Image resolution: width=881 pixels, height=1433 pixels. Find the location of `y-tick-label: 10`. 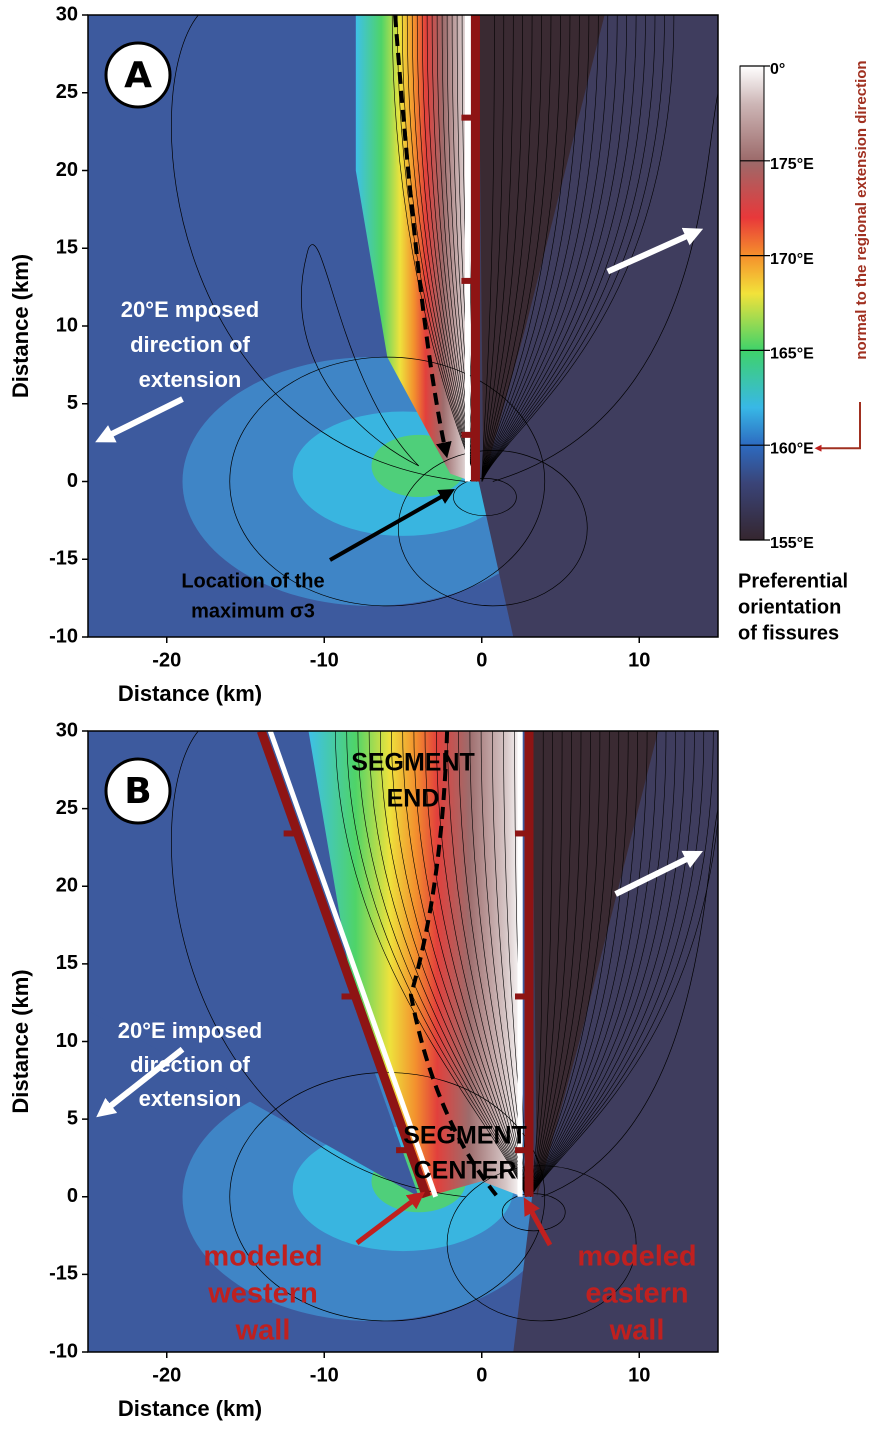

y-tick-label: 10 is located at coordinates (67, 1041).